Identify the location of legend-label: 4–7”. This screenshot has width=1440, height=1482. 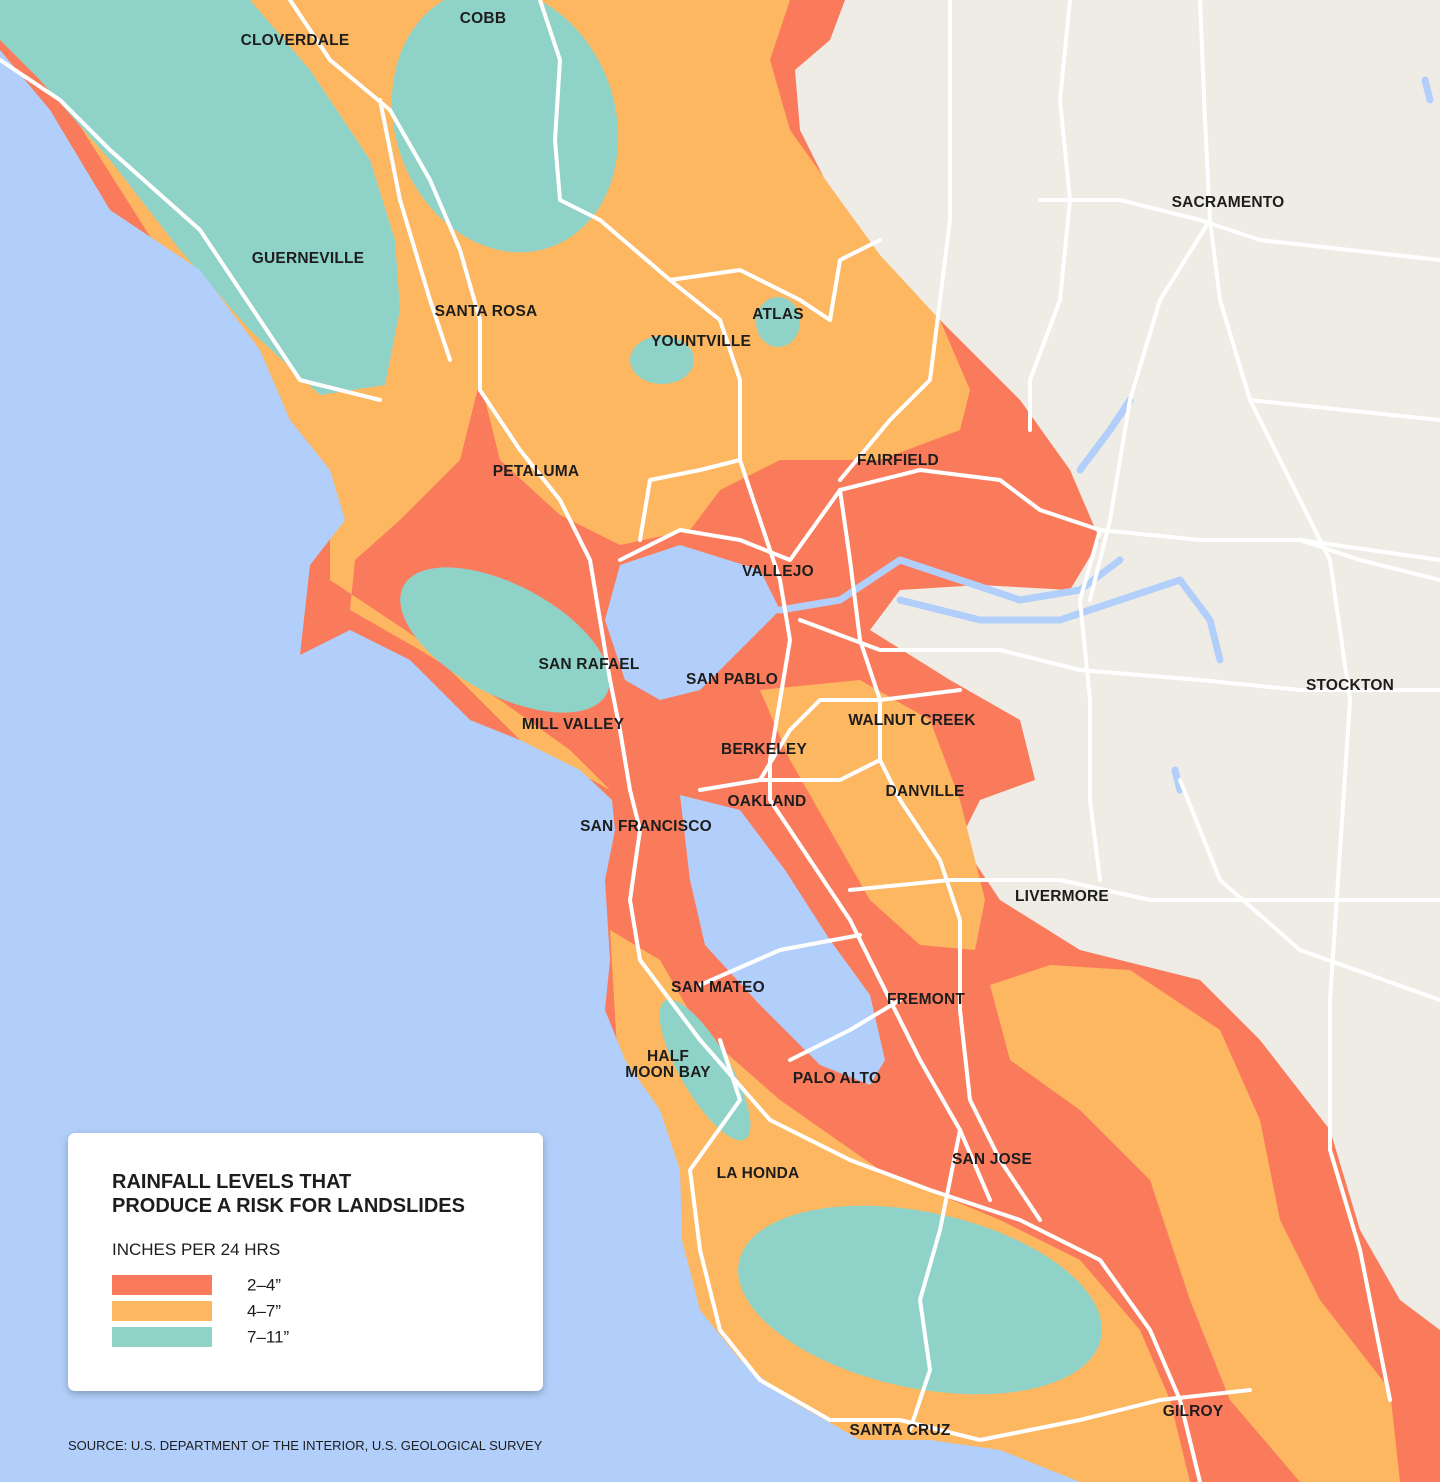
(264, 1310).